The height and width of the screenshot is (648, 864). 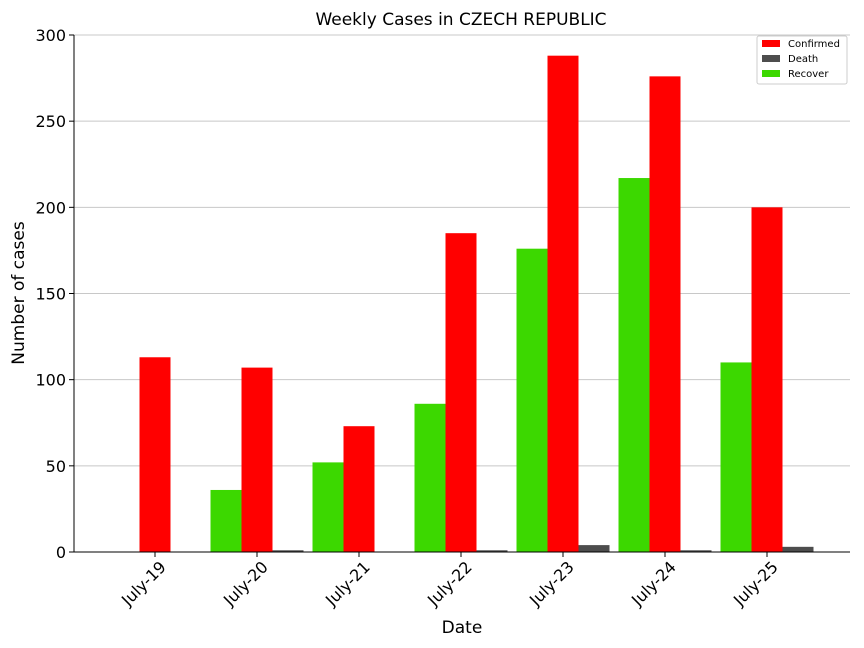 I want to click on y-tick-label: 0, so click(x=61, y=552).